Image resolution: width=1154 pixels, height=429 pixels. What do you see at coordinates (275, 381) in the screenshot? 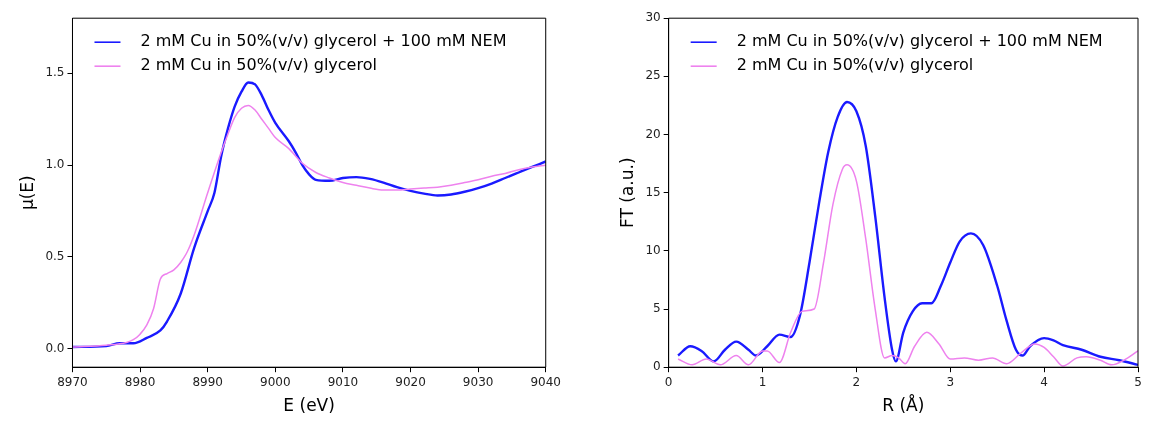
I see `x-tick-label: 9000` at bounding box center [275, 381].